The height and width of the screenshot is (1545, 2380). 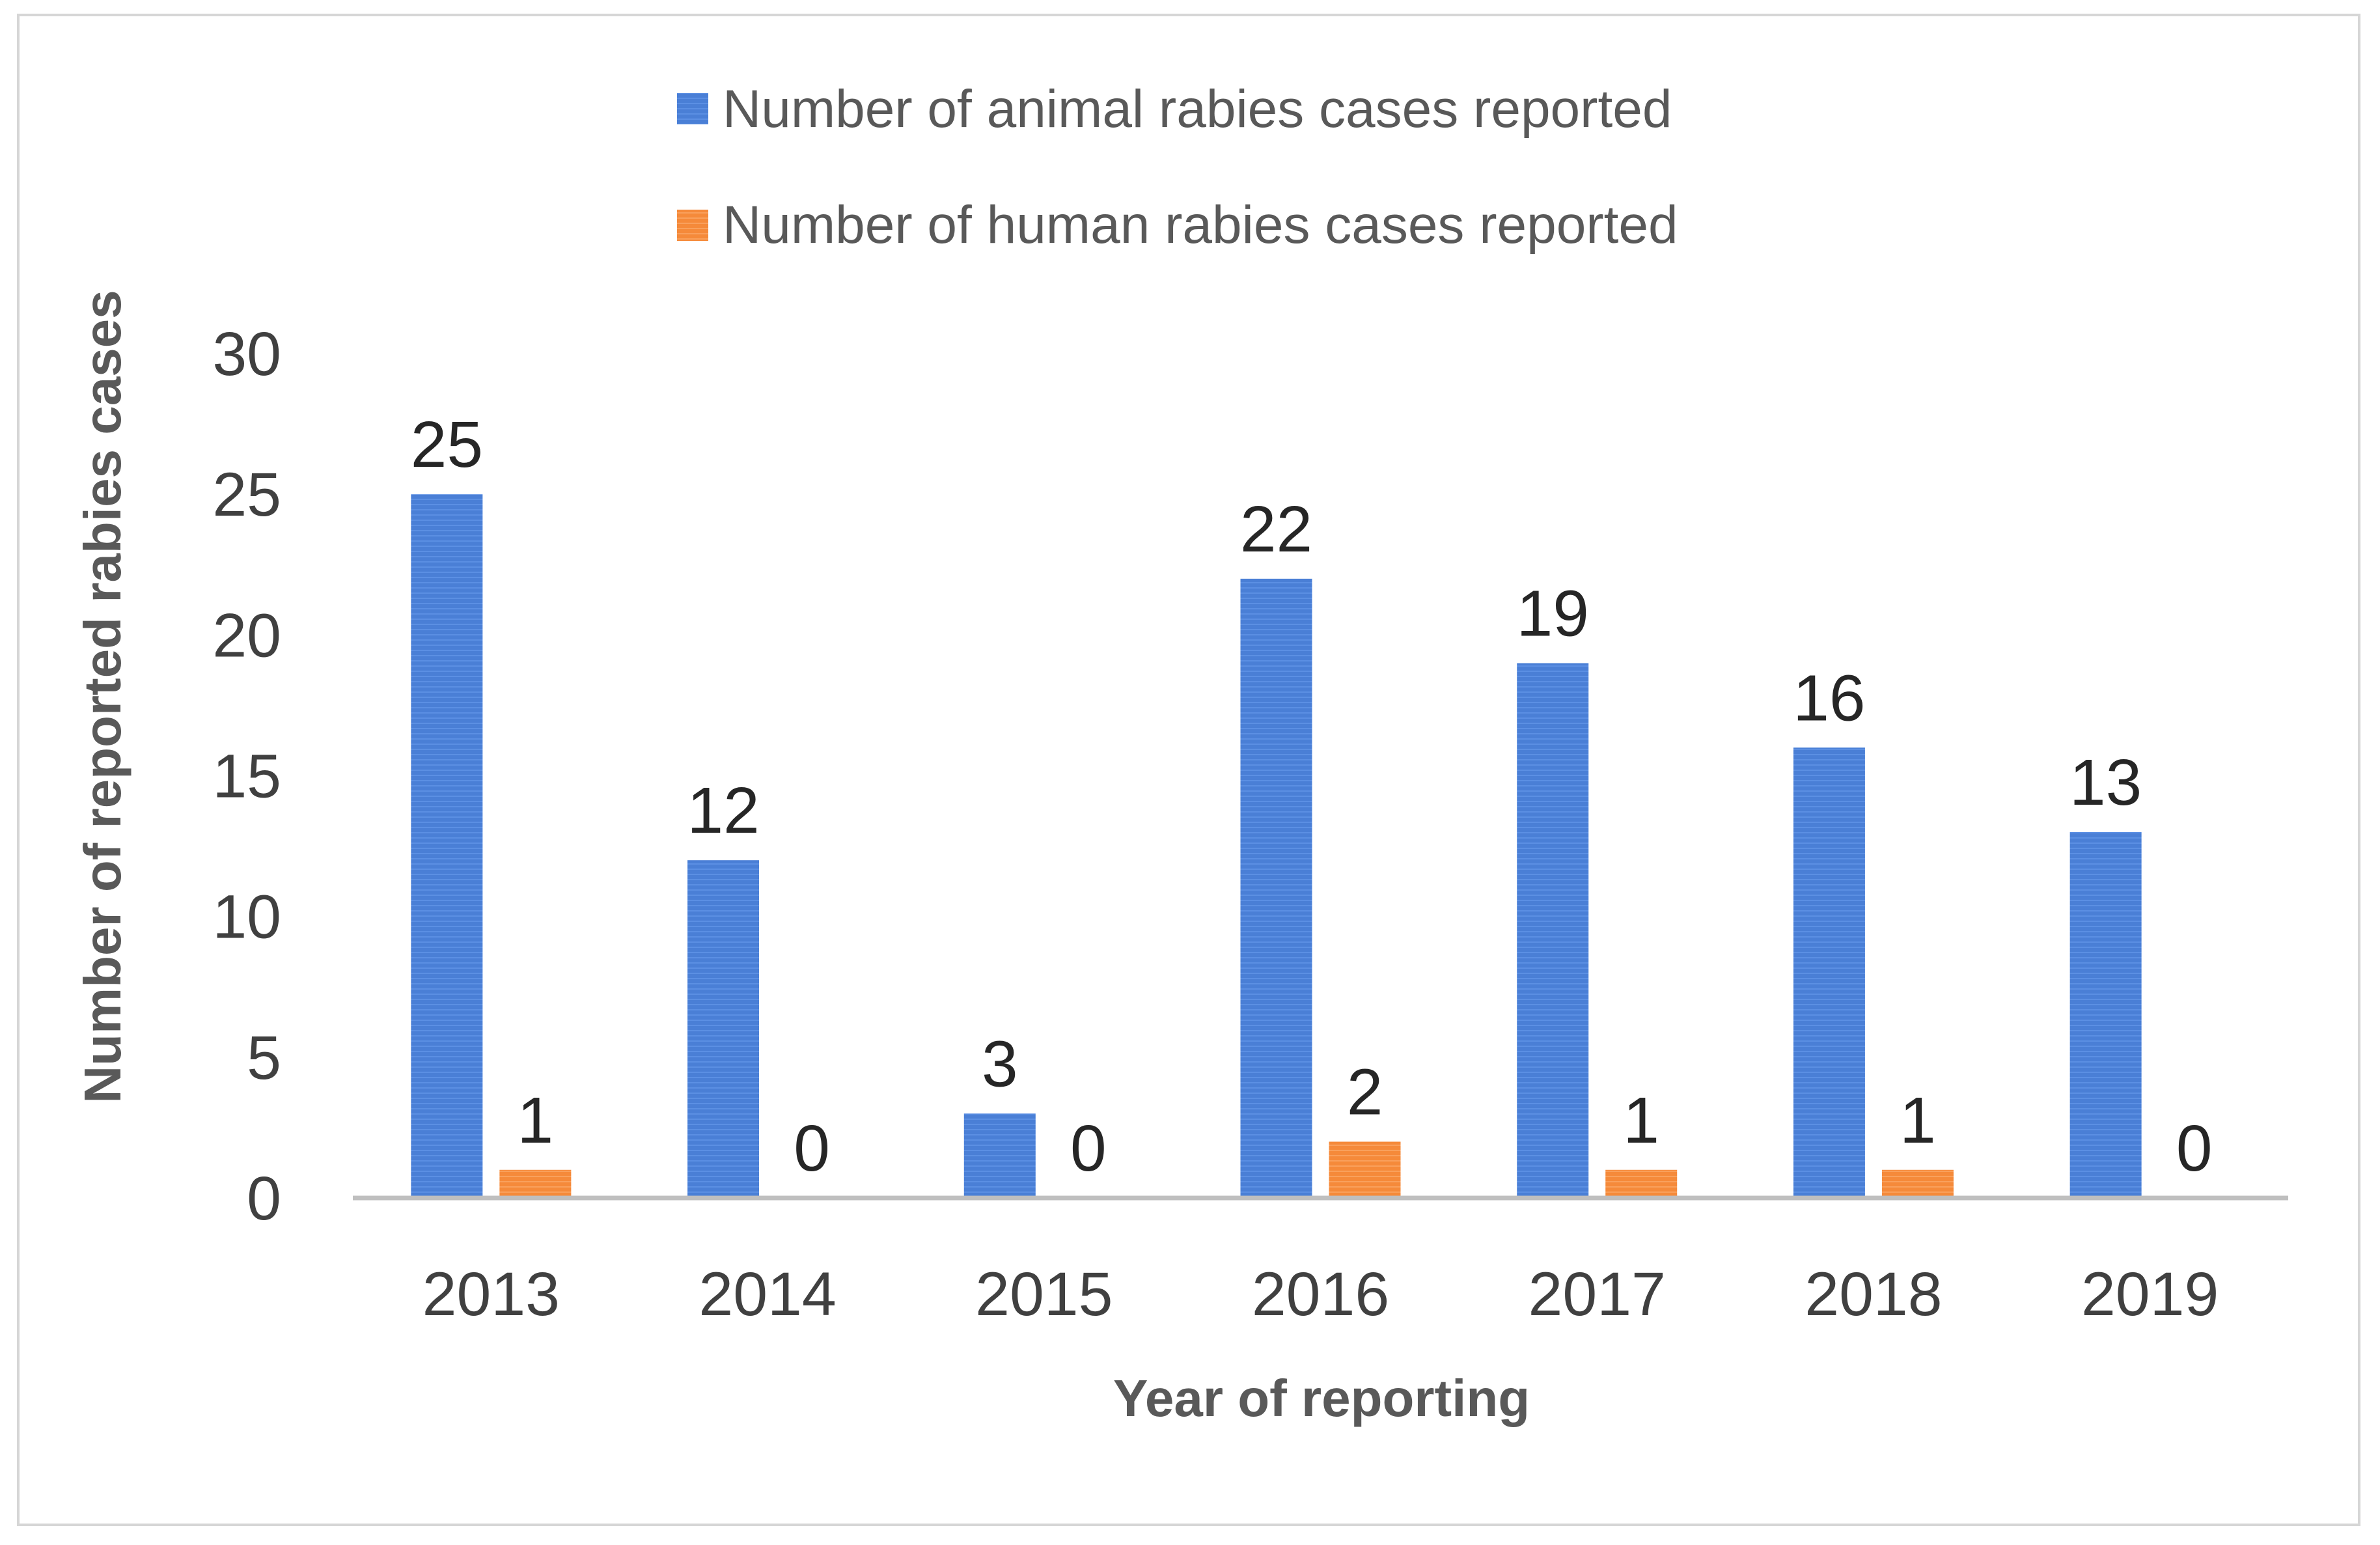 What do you see at coordinates (768, 1294) in the screenshot?
I see `x-tick-label: 2014` at bounding box center [768, 1294].